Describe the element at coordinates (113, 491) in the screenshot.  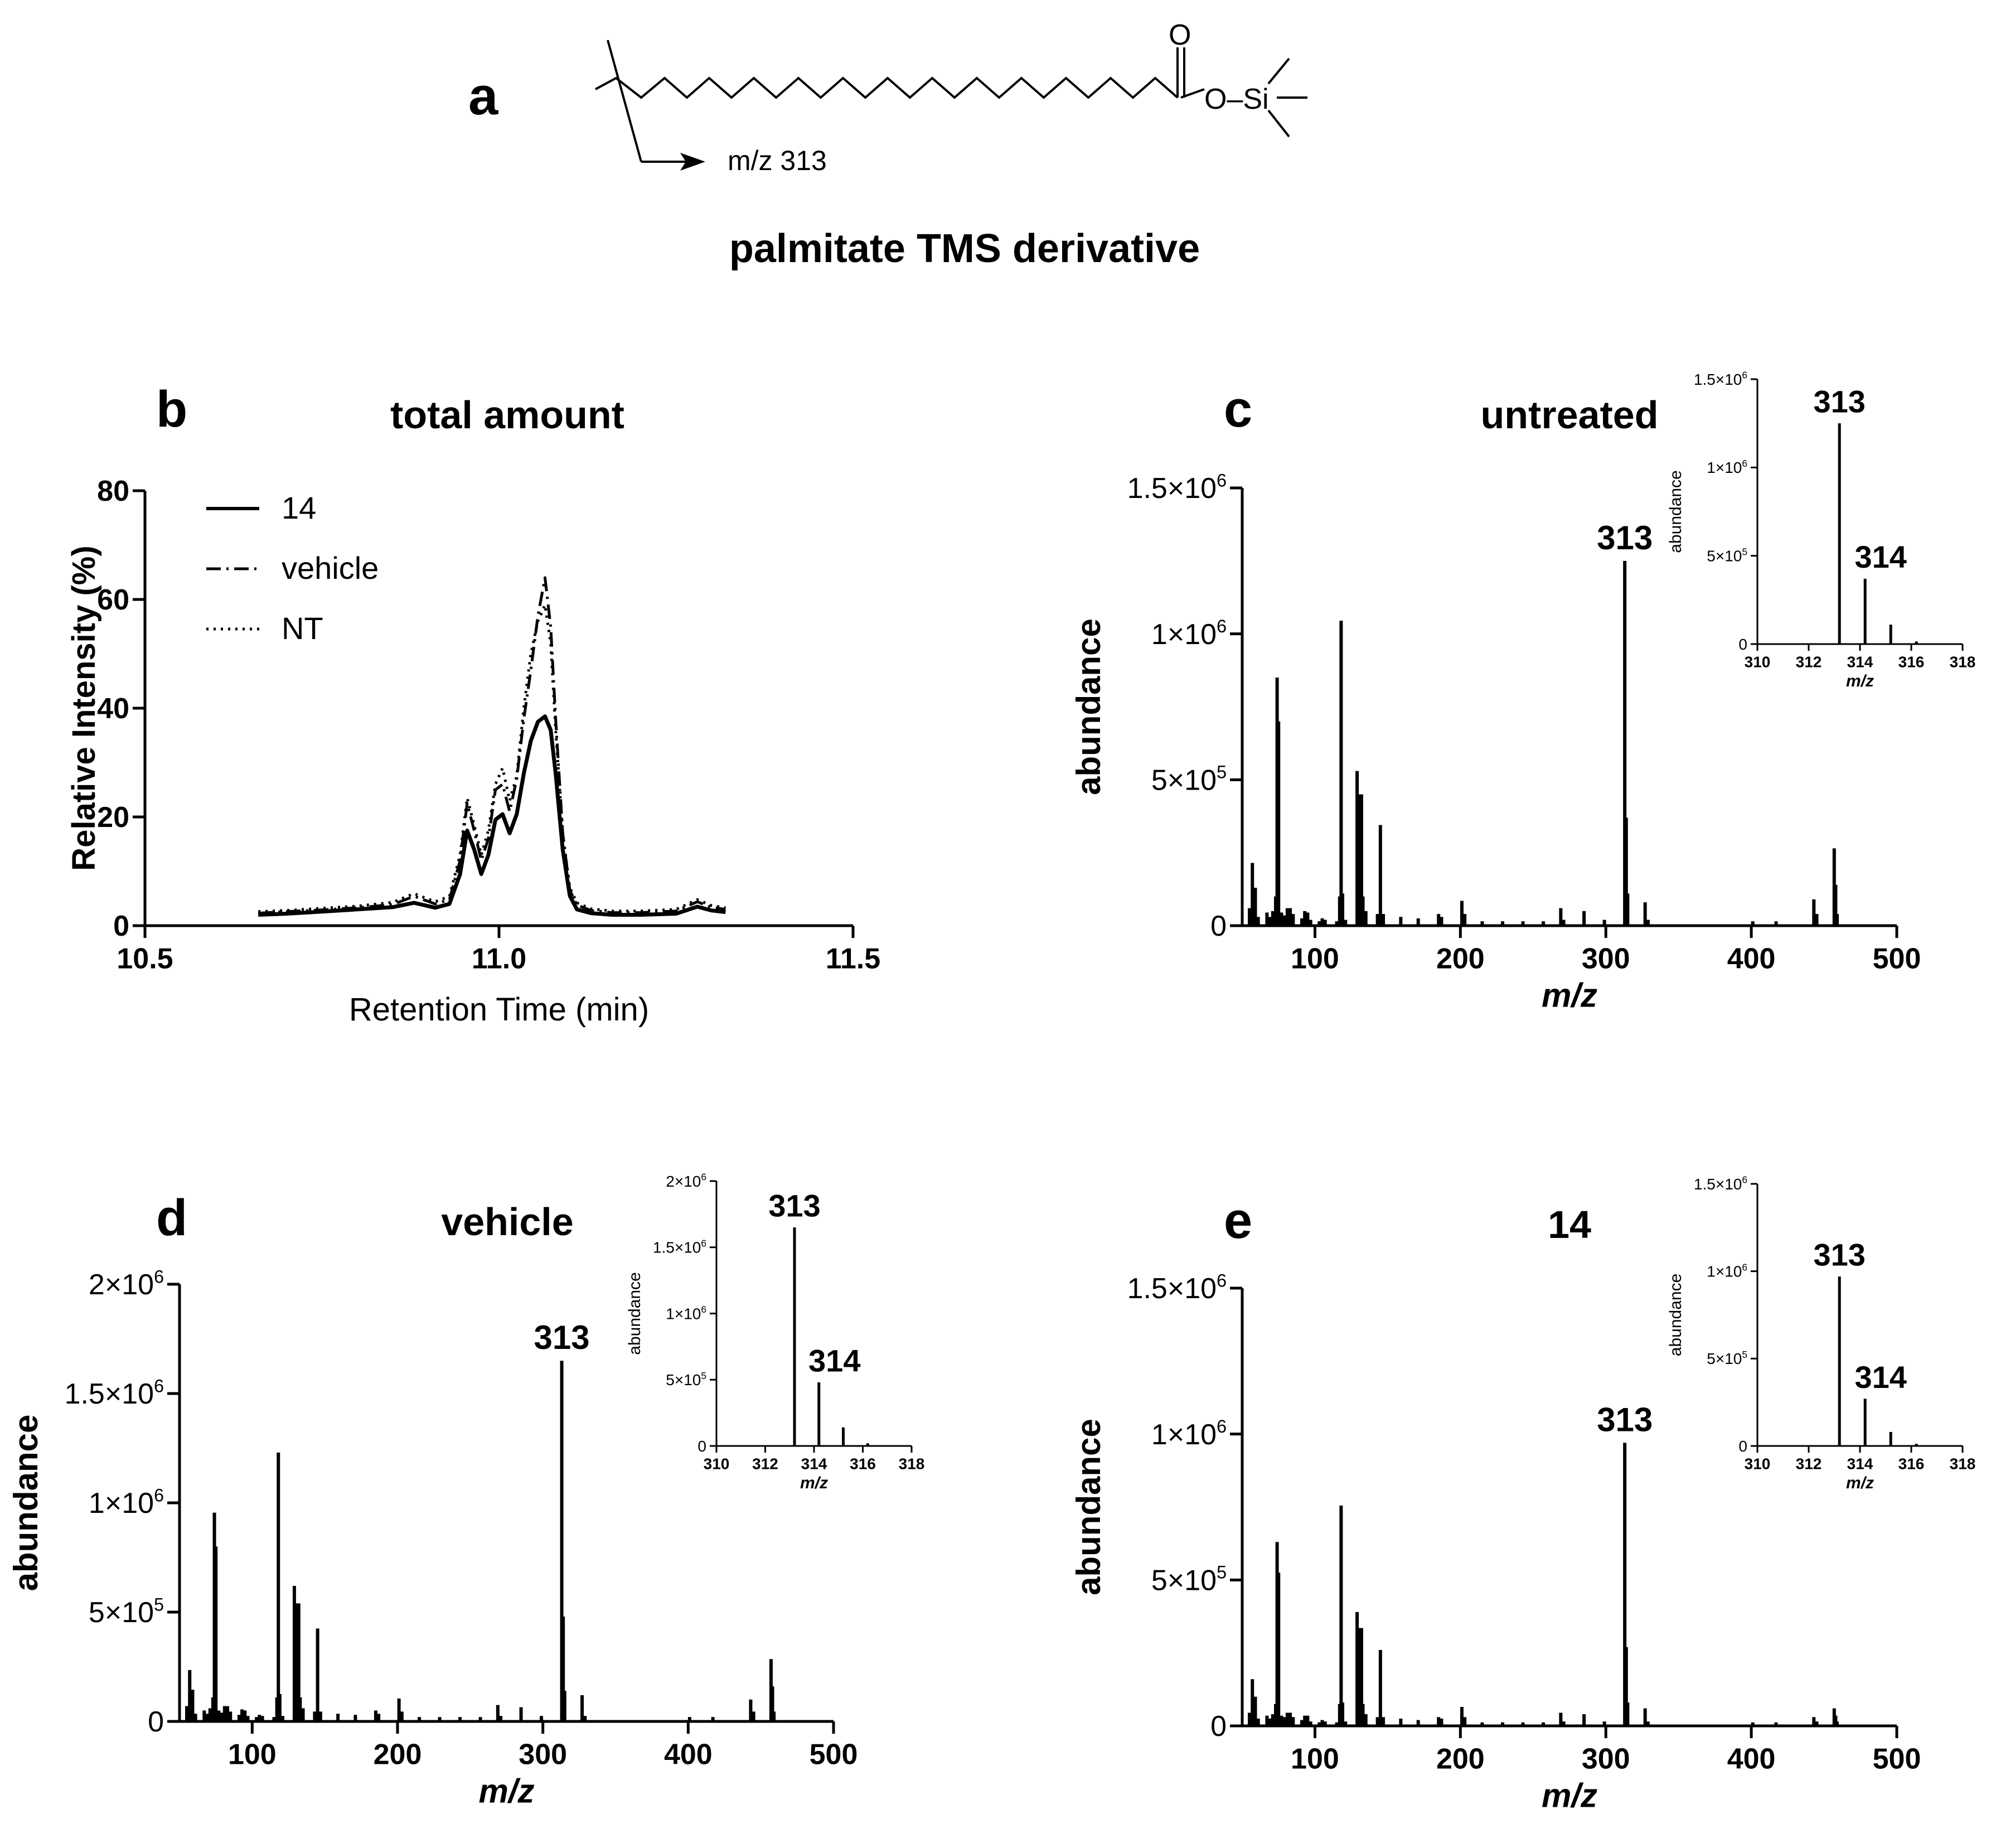
I see `main-y-tick-label: 80` at that location.